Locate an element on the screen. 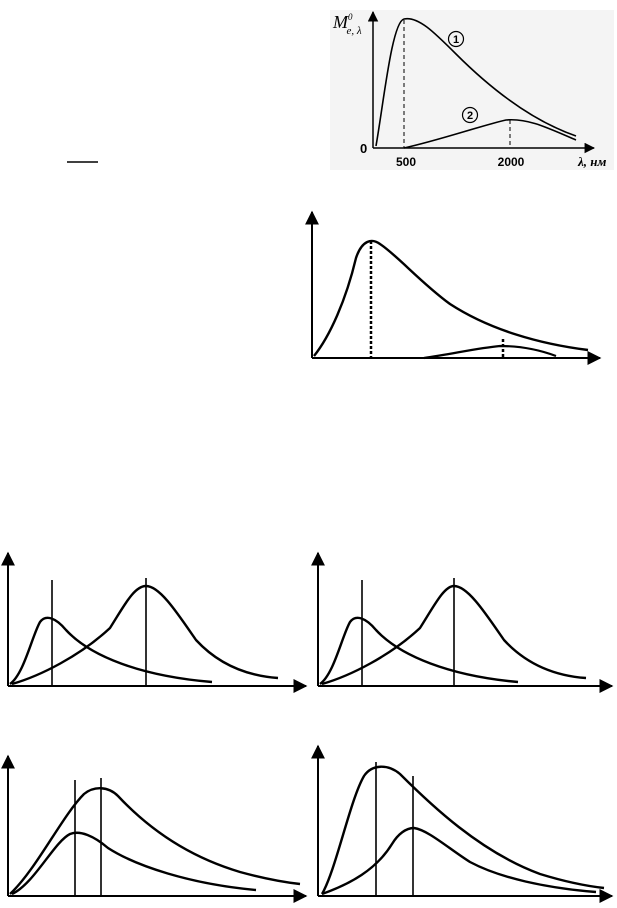  tick-2000: 2000 is located at coordinates (511, 162).